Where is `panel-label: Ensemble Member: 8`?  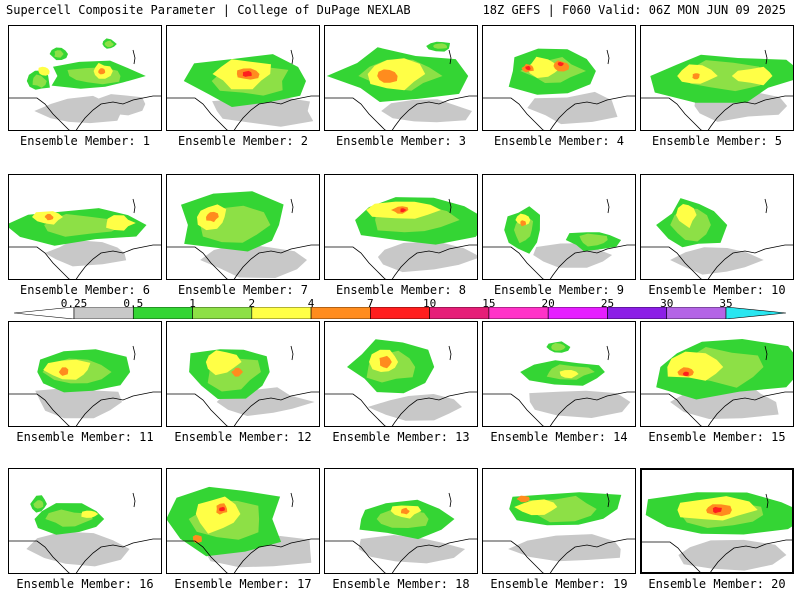 panel-label: Ensemble Member: 8 is located at coordinates (401, 290).